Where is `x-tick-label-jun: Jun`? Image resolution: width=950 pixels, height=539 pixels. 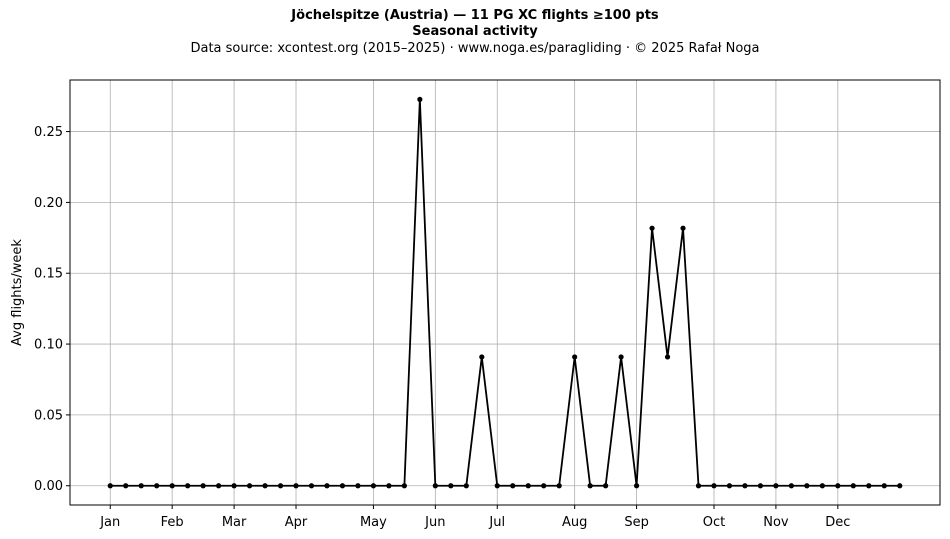 x-tick-label-jun: Jun is located at coordinates (434, 522).